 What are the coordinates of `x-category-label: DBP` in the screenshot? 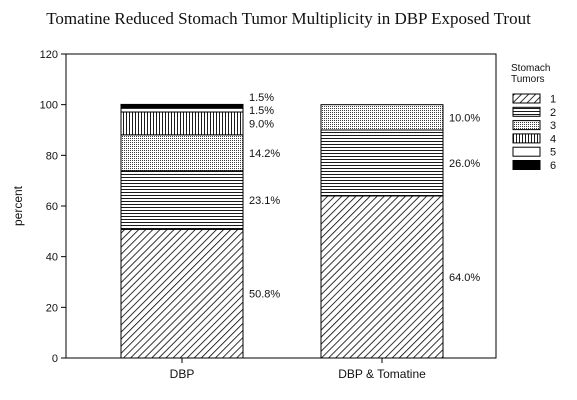 It's located at (182, 374).